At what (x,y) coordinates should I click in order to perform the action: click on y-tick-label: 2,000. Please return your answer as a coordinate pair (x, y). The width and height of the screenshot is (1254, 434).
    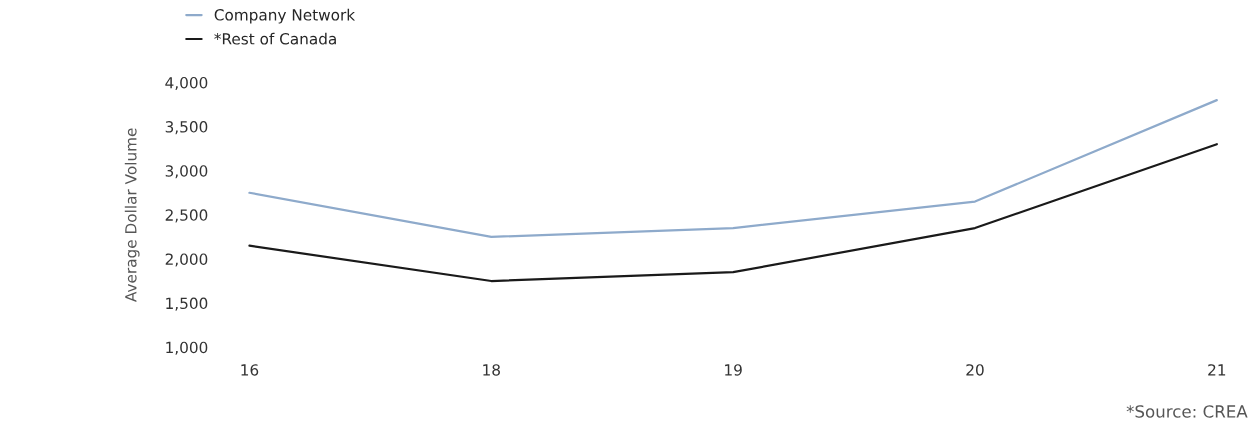
    Looking at the image, I should click on (186, 260).